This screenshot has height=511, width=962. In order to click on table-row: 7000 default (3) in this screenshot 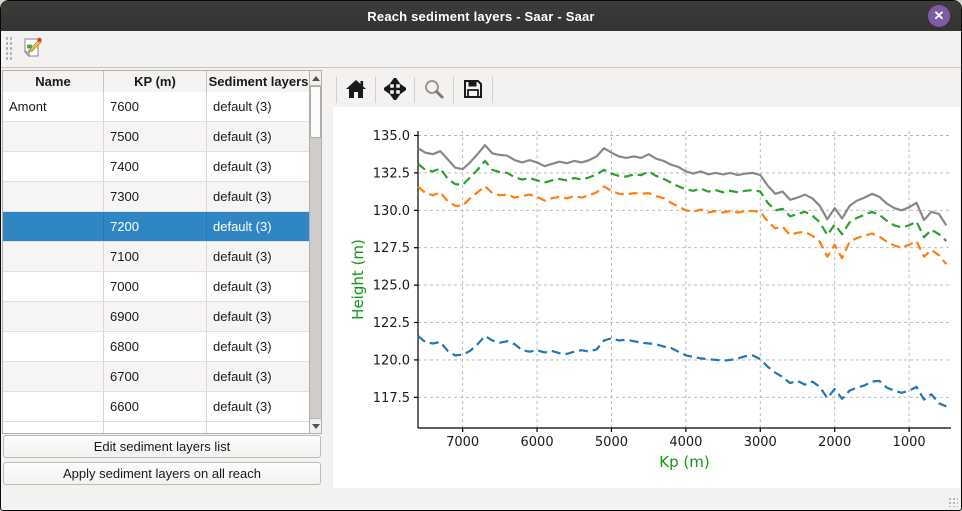, I will do `click(156, 287)`.